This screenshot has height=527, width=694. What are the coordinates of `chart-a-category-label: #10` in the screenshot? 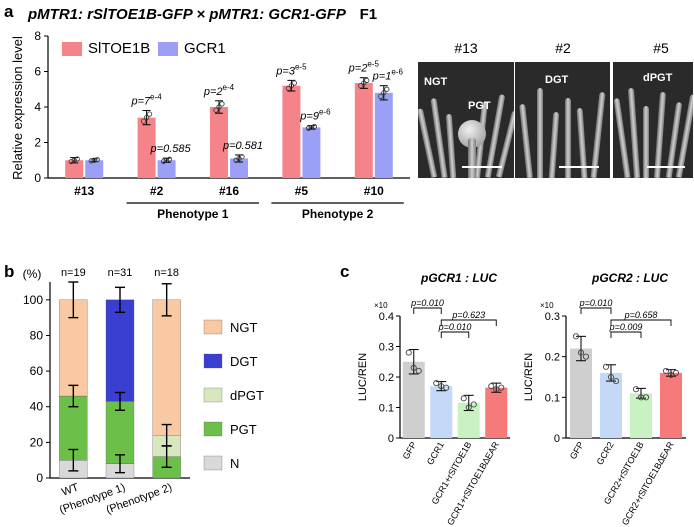 It's located at (374, 191).